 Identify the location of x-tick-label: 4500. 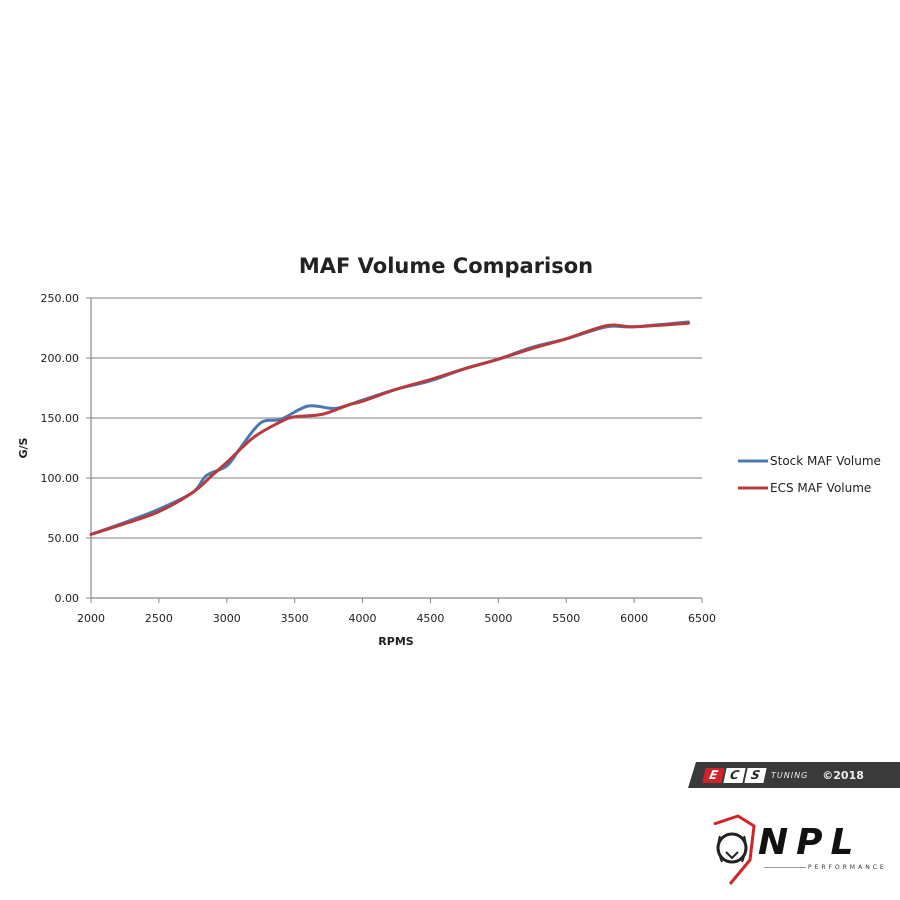
(430, 618).